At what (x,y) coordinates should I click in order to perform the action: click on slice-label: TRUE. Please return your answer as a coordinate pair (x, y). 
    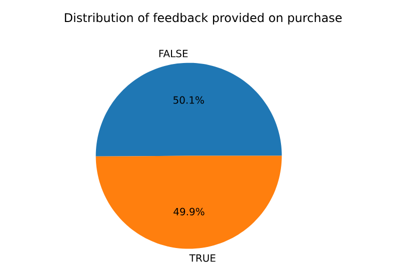
    Looking at the image, I should click on (202, 258).